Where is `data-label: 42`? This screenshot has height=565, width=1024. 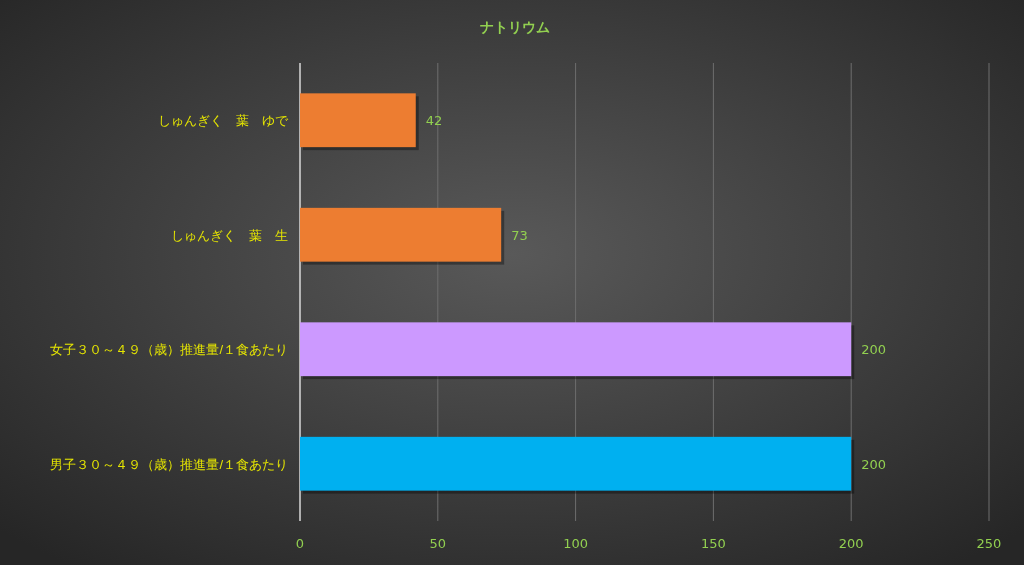
data-label: 42 is located at coordinates (434, 121).